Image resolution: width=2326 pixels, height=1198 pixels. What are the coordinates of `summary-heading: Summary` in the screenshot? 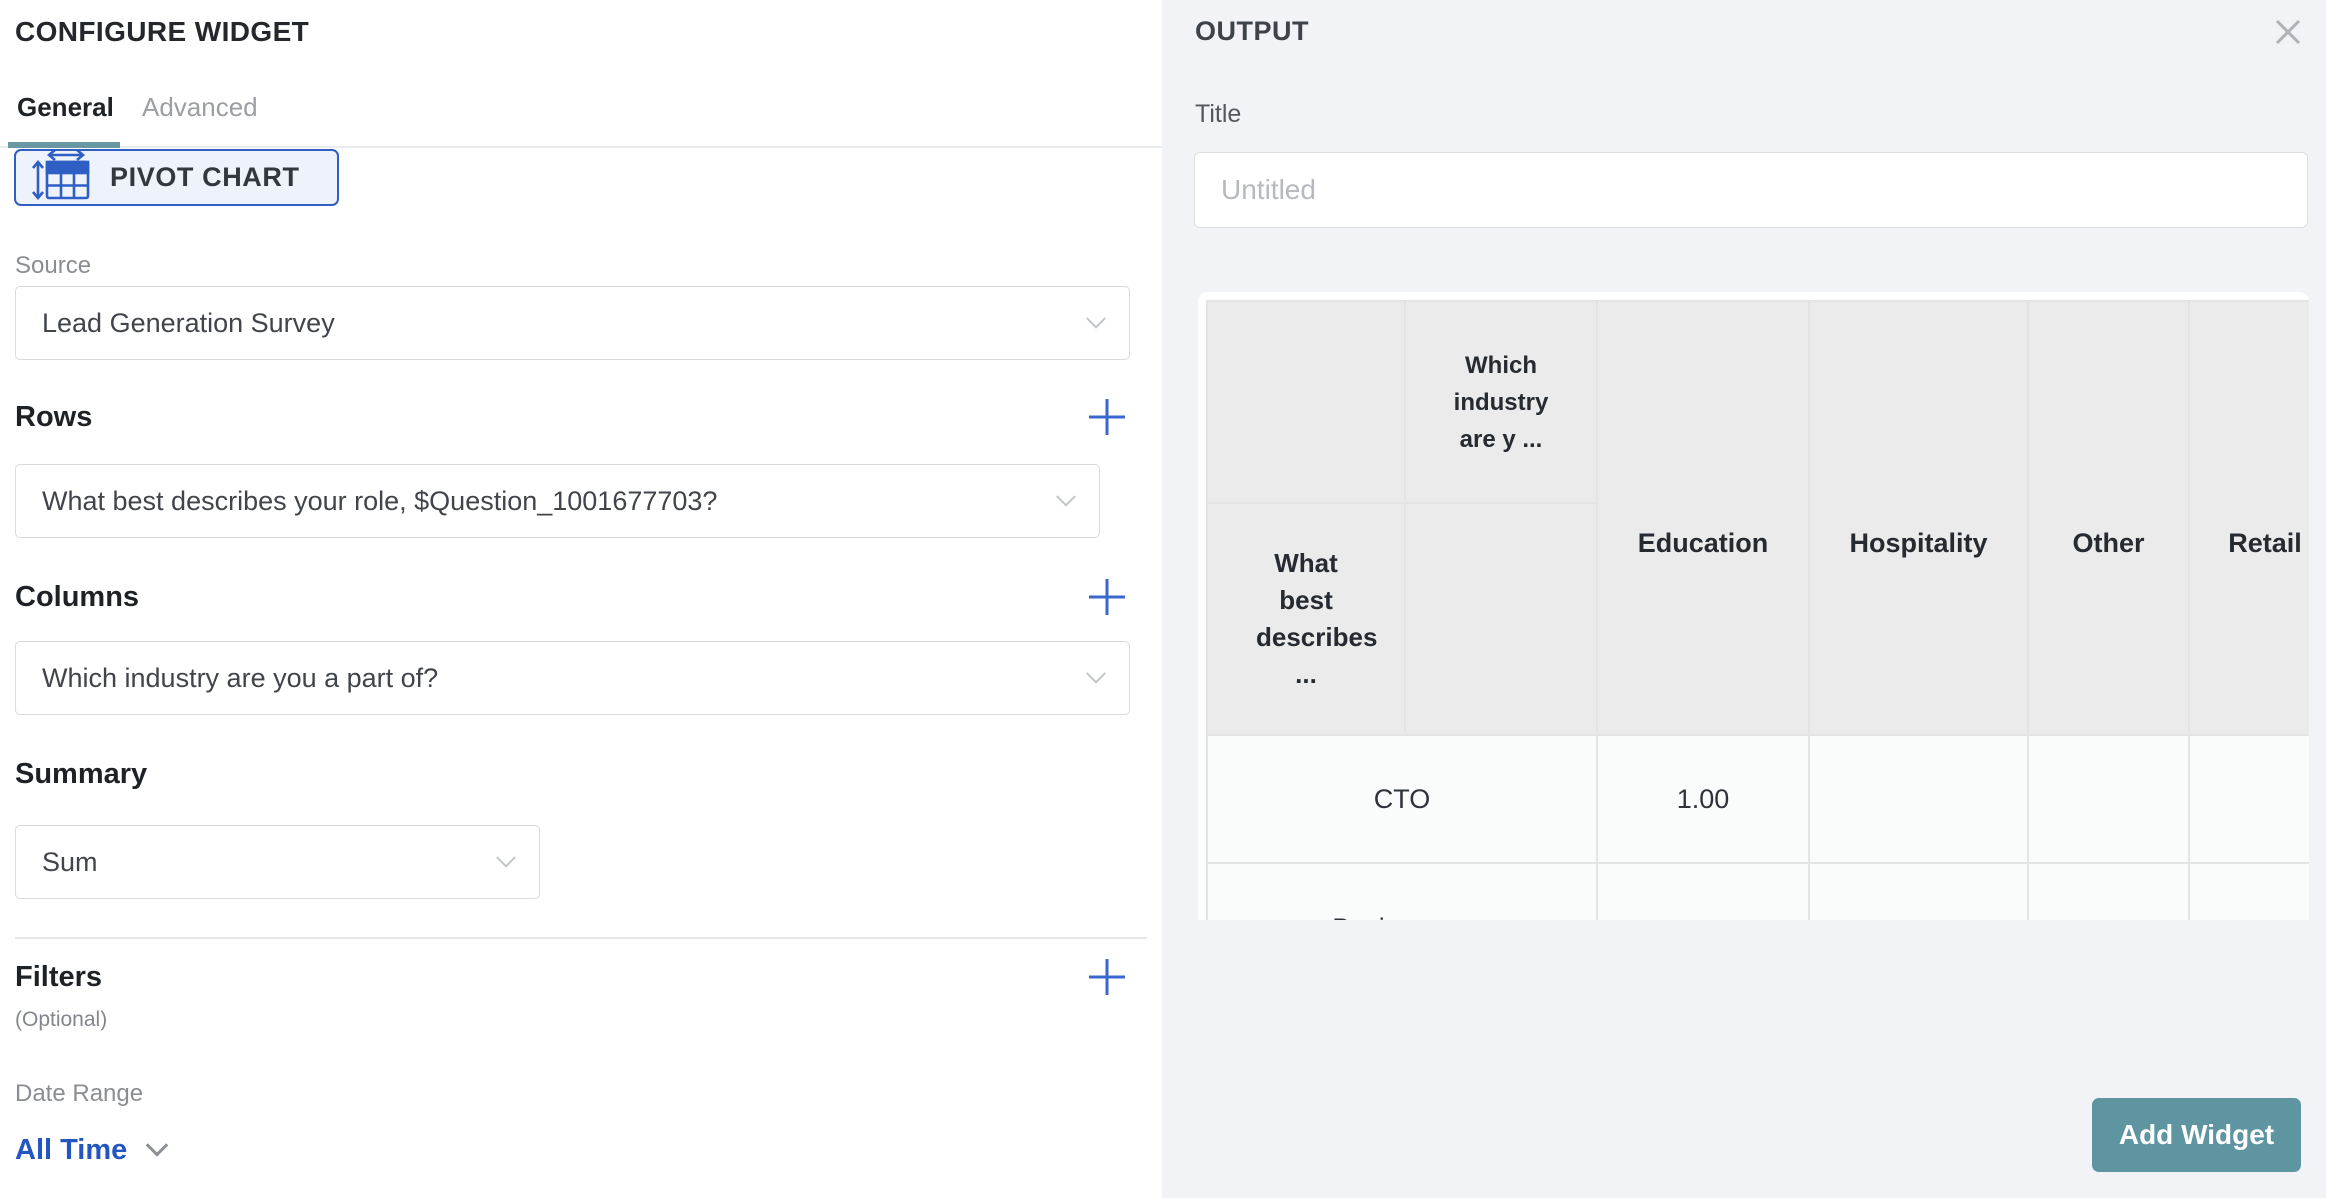 It's located at (81, 774).